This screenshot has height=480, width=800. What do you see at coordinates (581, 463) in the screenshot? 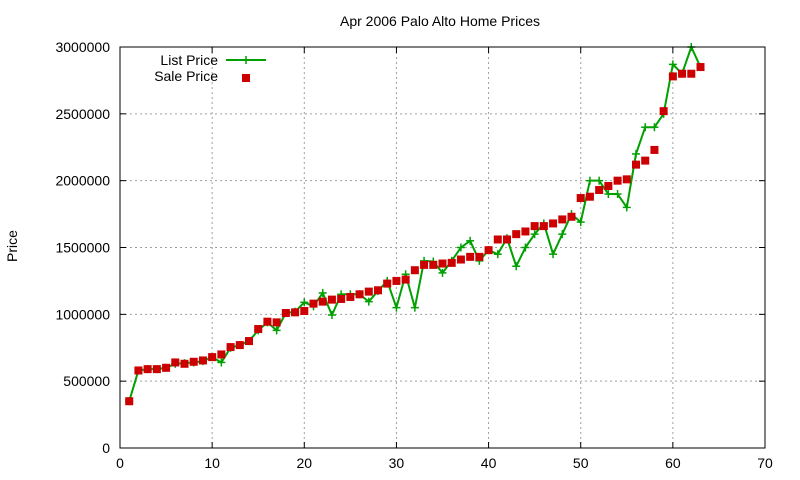
I see `x-tick-label: 50` at bounding box center [581, 463].